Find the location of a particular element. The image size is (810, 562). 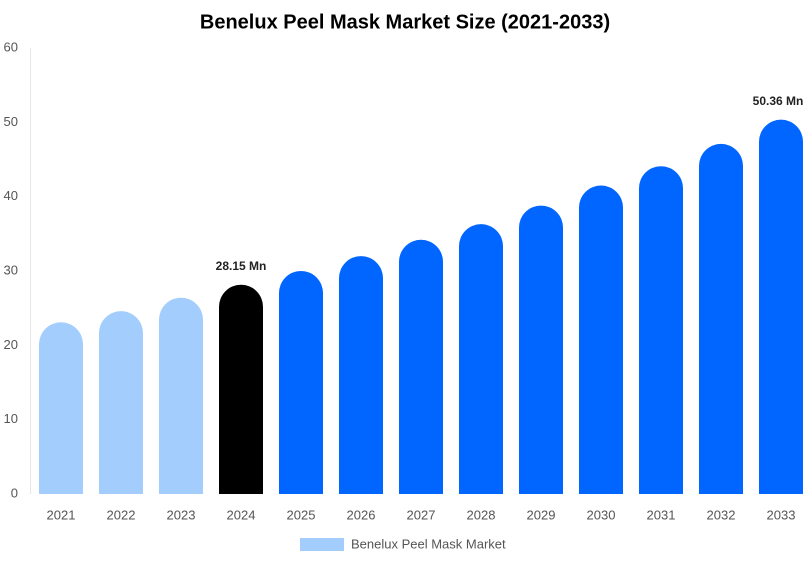

y-tick-label: 20 is located at coordinates (11, 344).